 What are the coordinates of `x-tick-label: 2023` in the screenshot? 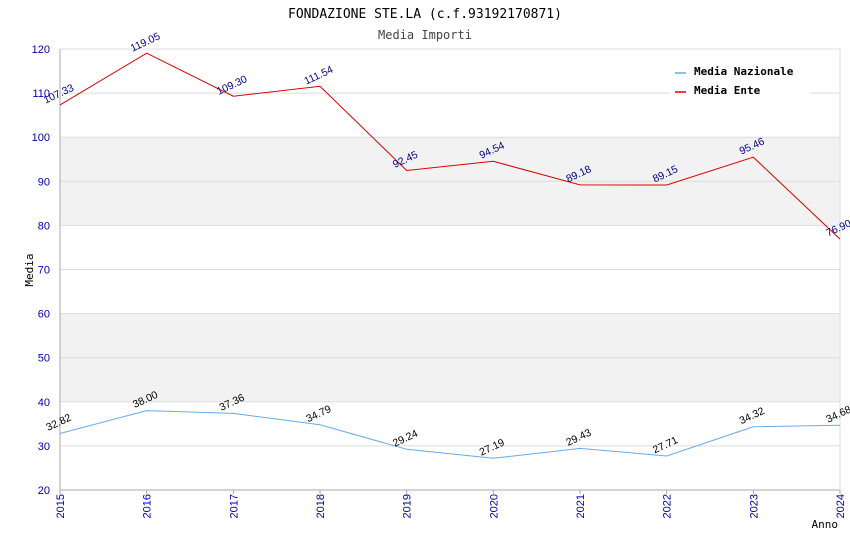 It's located at (754, 506).